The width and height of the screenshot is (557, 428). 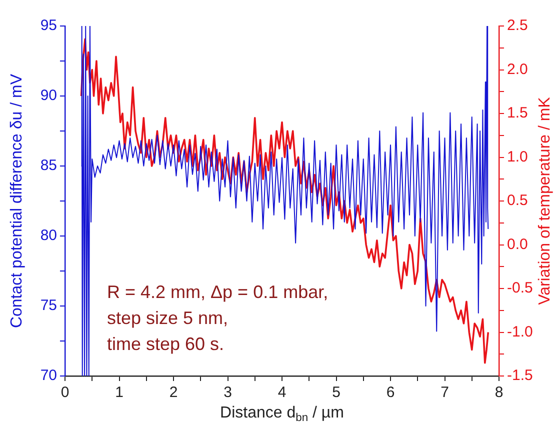 What do you see at coordinates (517, 113) in the screenshot?
I see `y2-tick-label: 1.5` at bounding box center [517, 113].